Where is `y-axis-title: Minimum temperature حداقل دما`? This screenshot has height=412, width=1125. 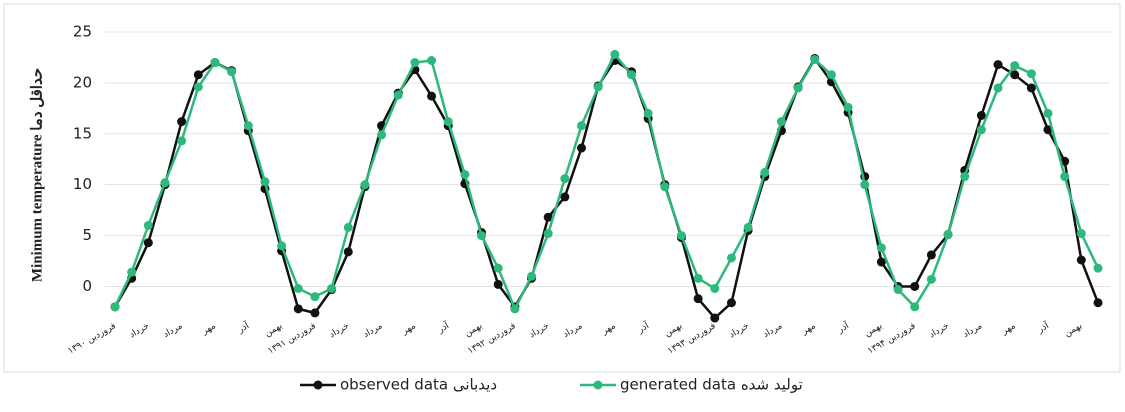
y-axis-title: Minimum temperature حداقل دما is located at coordinates (37, 175).